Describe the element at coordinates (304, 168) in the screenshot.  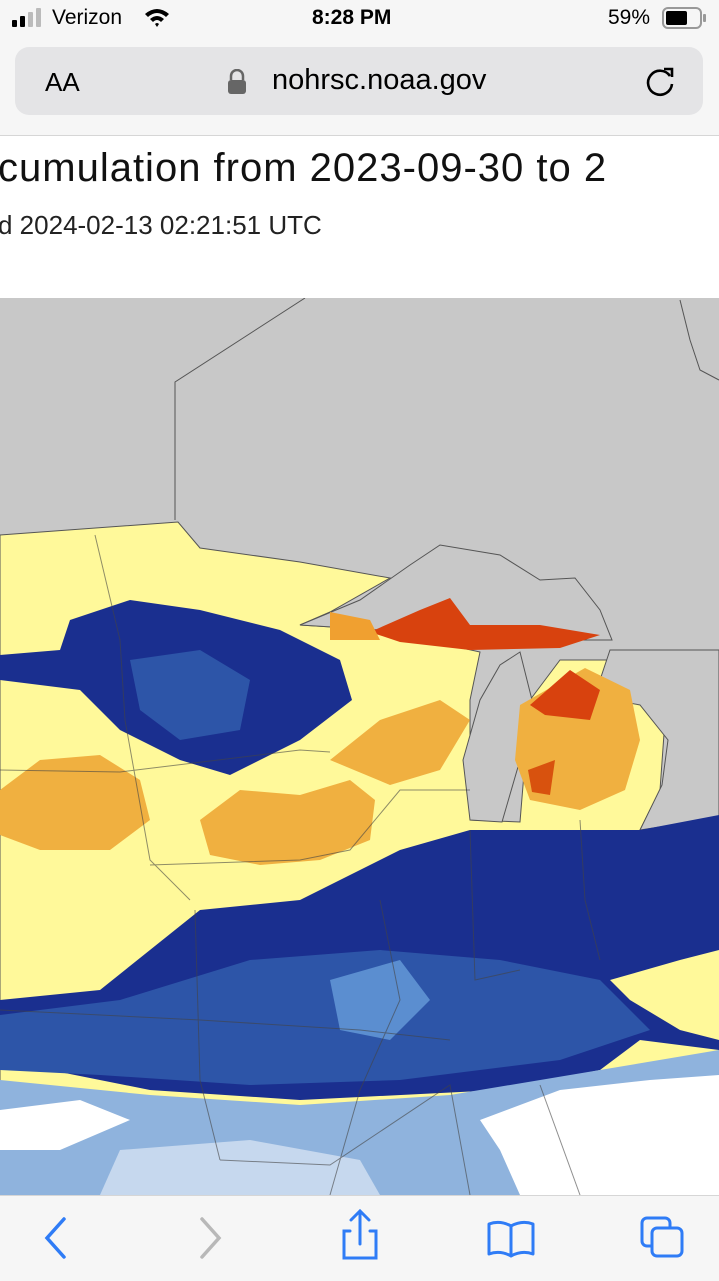
I see `page-title: cumulation from 2023-09-30 to 2` at that location.